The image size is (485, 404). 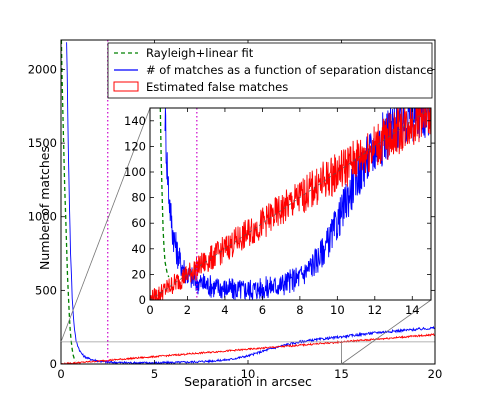 What do you see at coordinates (149, 310) in the screenshot?
I see `inset-x-tick-label-0: 0` at bounding box center [149, 310].